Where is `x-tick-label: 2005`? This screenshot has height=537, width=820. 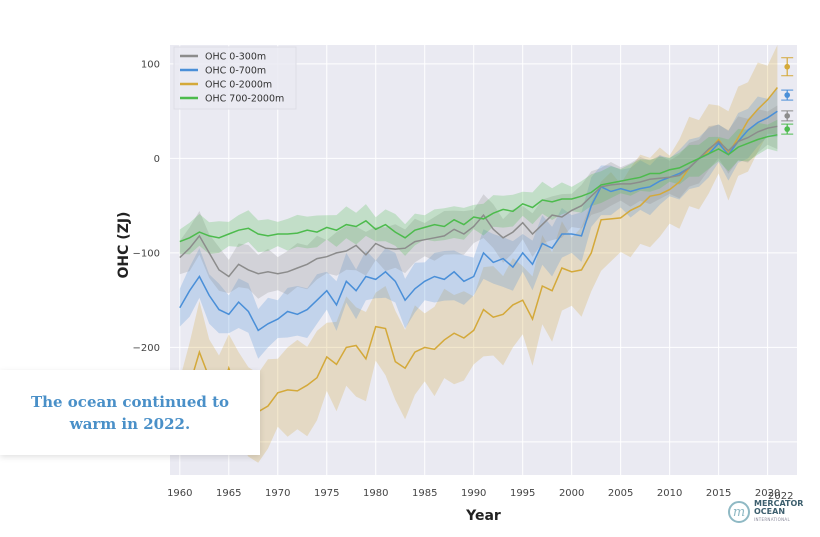
x-tick-label: 2005 is located at coordinates (620, 493).